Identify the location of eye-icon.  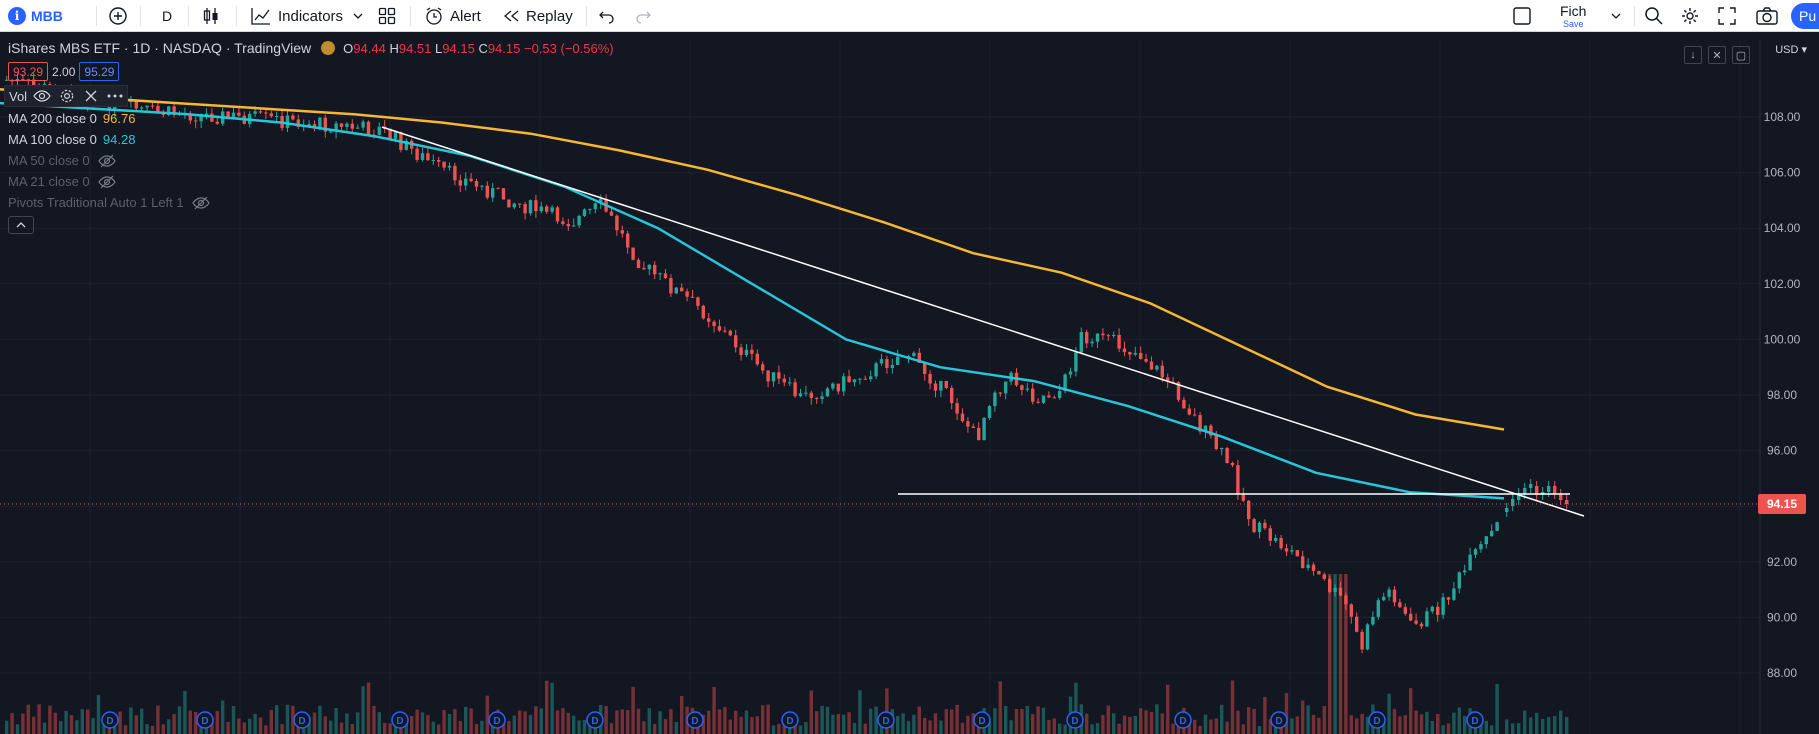
(42, 96).